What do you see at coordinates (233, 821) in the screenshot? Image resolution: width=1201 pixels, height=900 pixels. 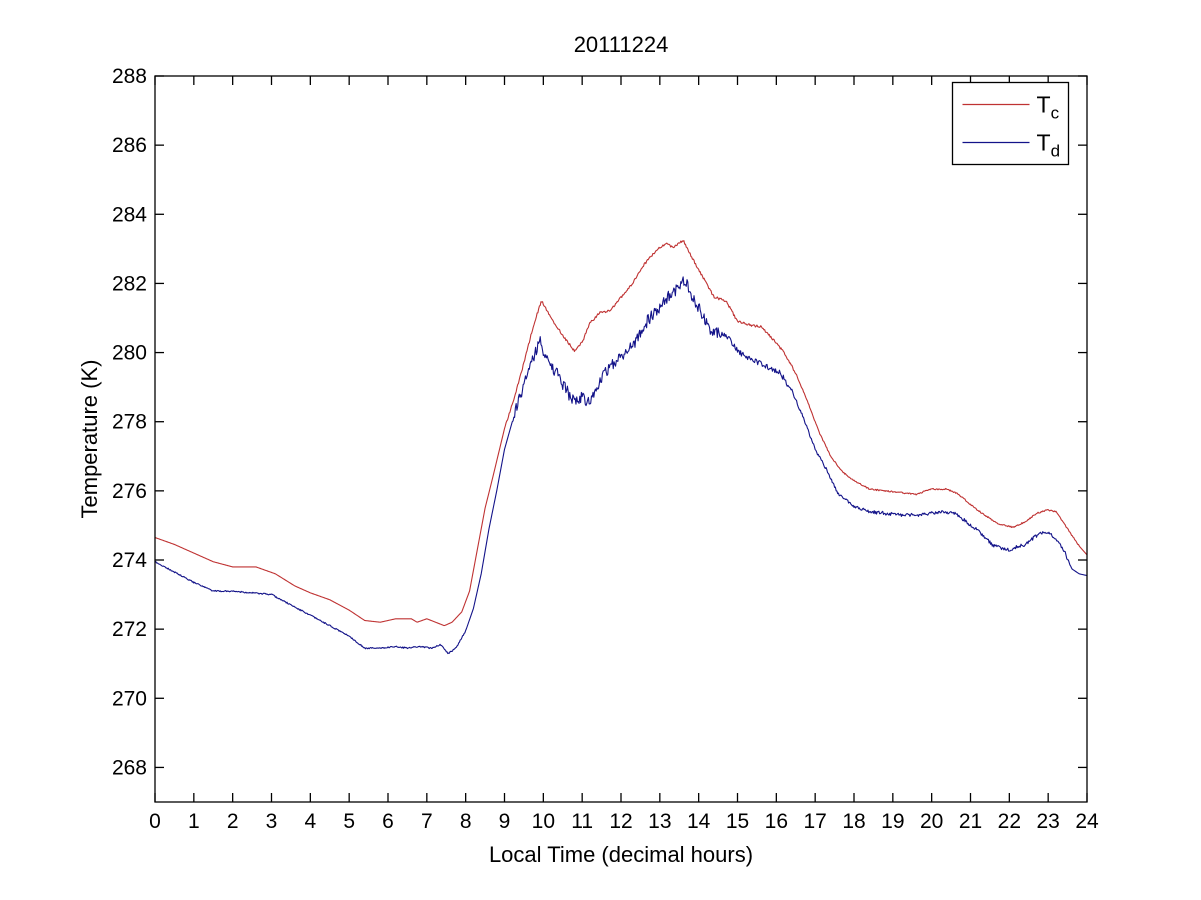 I see `x-tick-label: 2` at bounding box center [233, 821].